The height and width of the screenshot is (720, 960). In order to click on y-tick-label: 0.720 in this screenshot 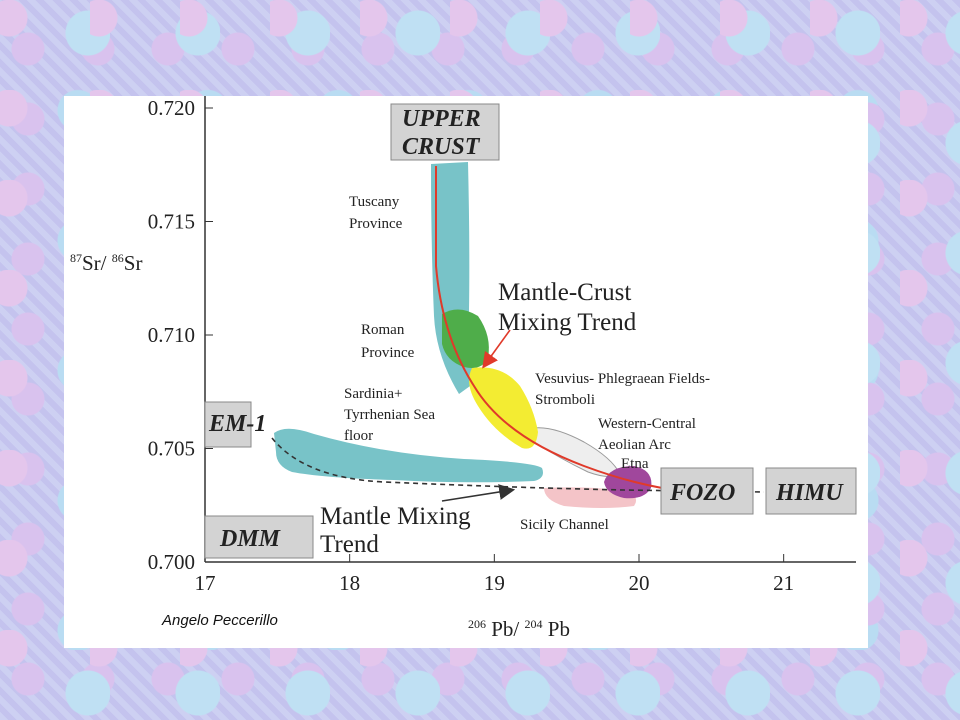, I will do `click(171, 108)`.